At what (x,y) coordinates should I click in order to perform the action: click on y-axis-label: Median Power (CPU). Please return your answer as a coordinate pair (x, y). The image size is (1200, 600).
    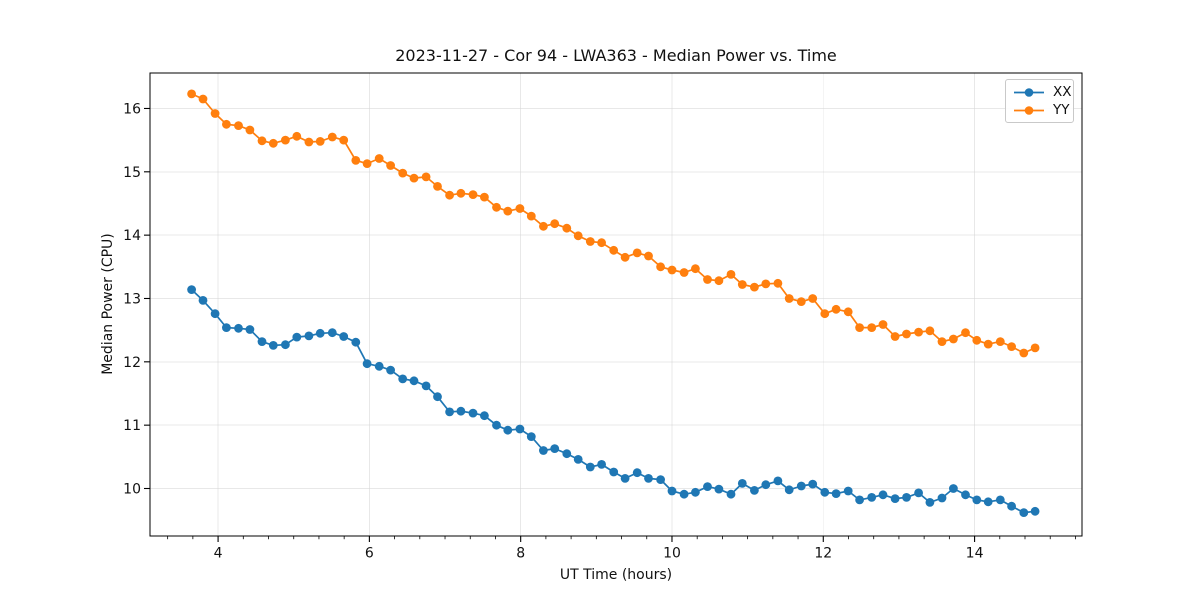
    Looking at the image, I should click on (108, 304).